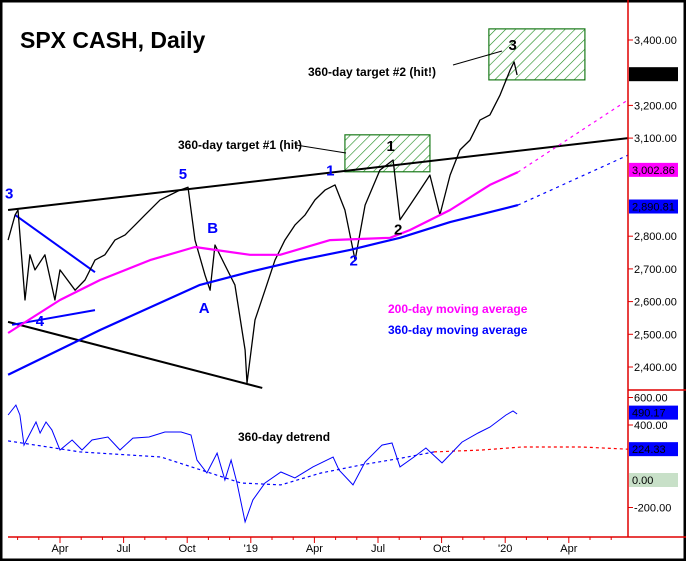 The width and height of the screenshot is (686, 561). I want to click on y-tick-label: 3,200.00, so click(655, 106).